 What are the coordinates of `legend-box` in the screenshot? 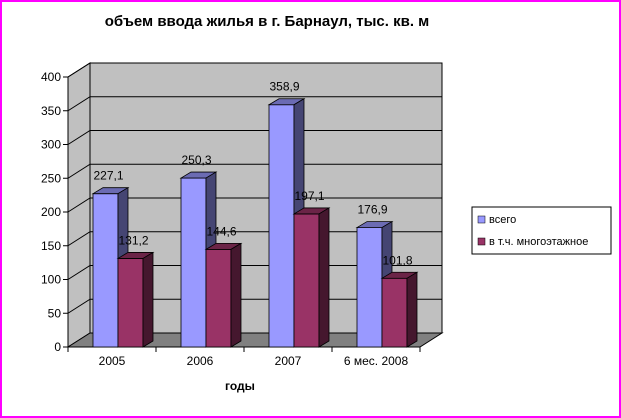 It's located at (541, 230).